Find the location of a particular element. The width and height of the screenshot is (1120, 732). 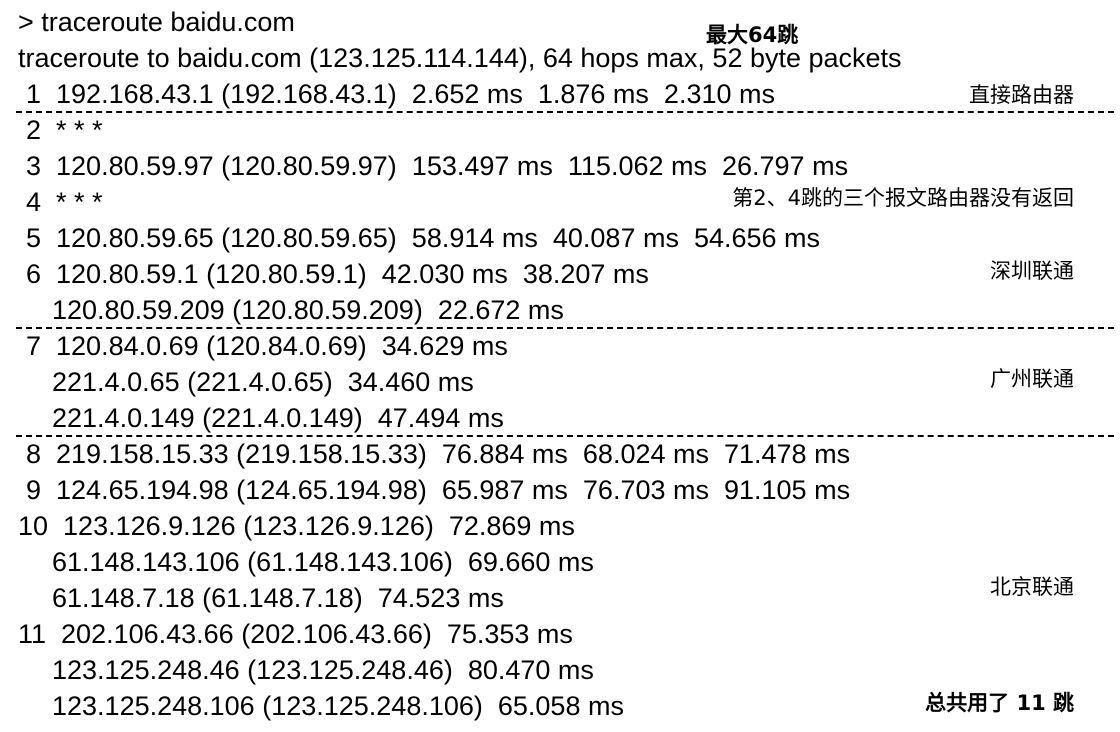

annotation-no-reply: 第2、4跳的三个报文路由器没有返回 is located at coordinates (903, 198).